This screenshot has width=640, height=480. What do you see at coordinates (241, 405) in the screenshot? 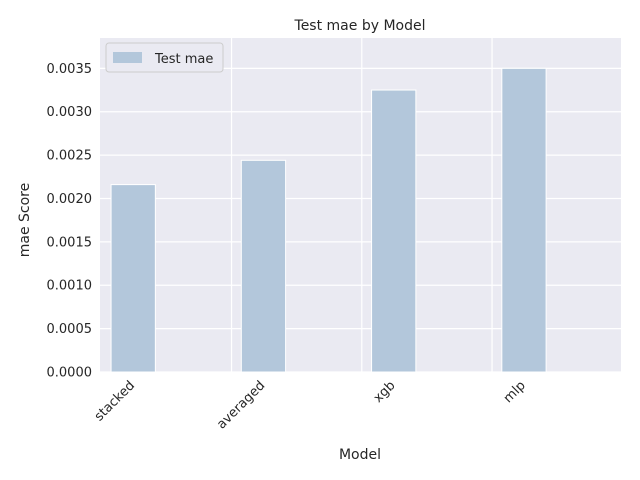
I see `x-tick-label: averaged` at bounding box center [241, 405].